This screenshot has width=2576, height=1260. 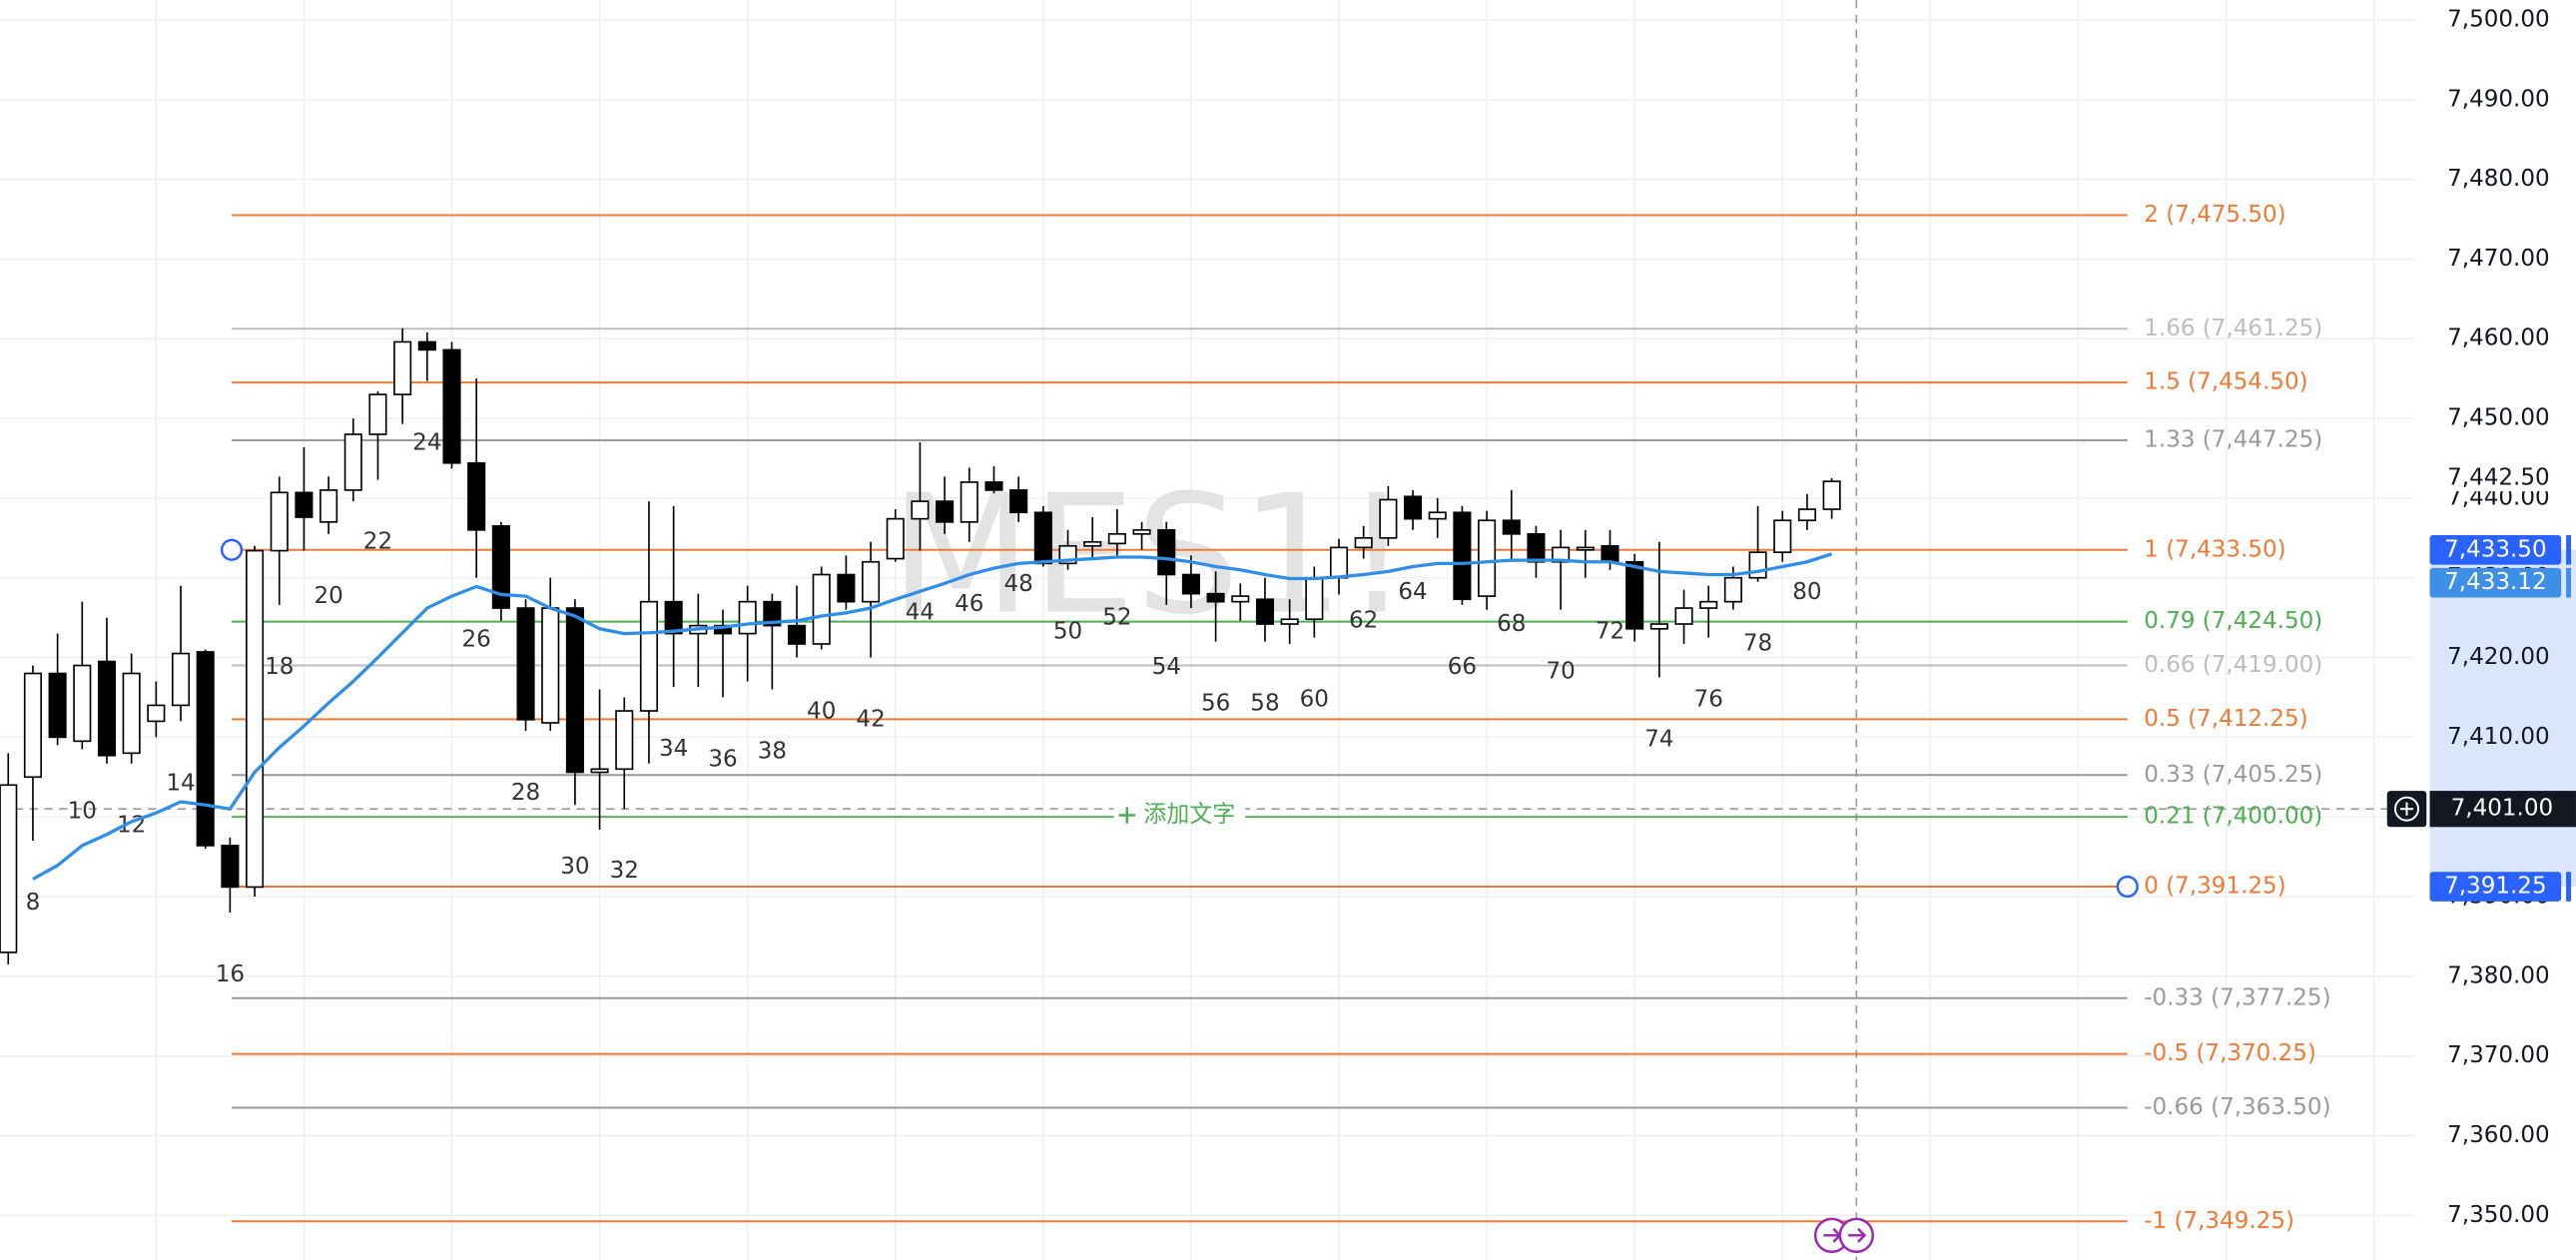 I want to click on y-tick-label: 7,460.00, so click(x=2498, y=338).